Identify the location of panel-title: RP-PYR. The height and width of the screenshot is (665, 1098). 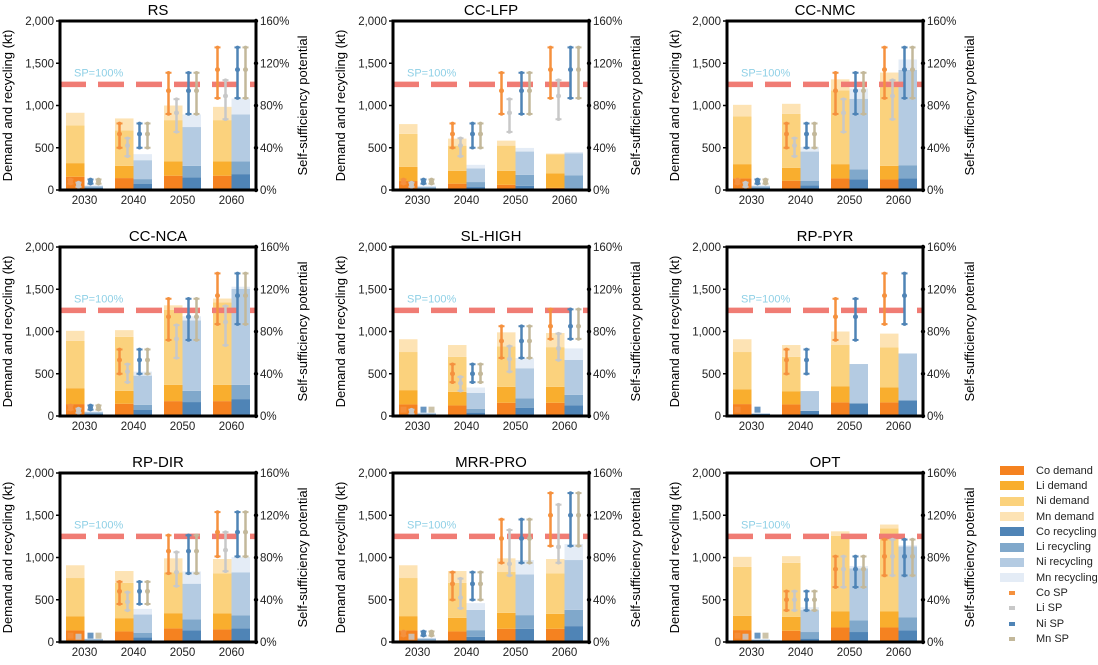
(825, 236).